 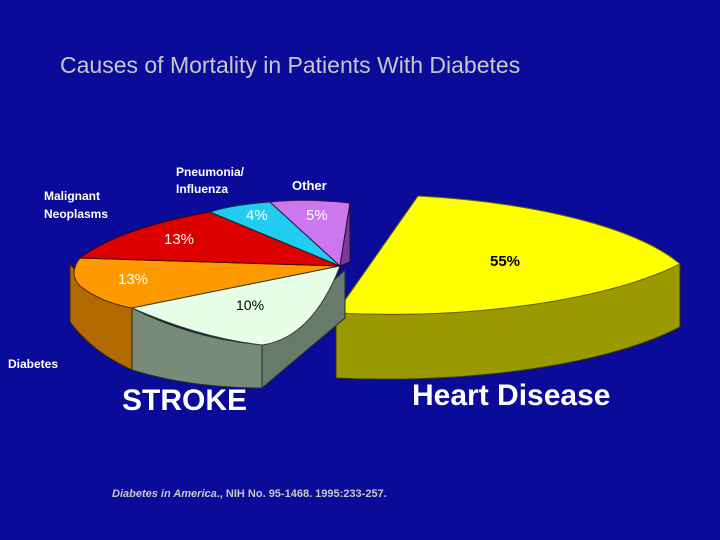 I want to click on label-other: Other, so click(x=309, y=185).